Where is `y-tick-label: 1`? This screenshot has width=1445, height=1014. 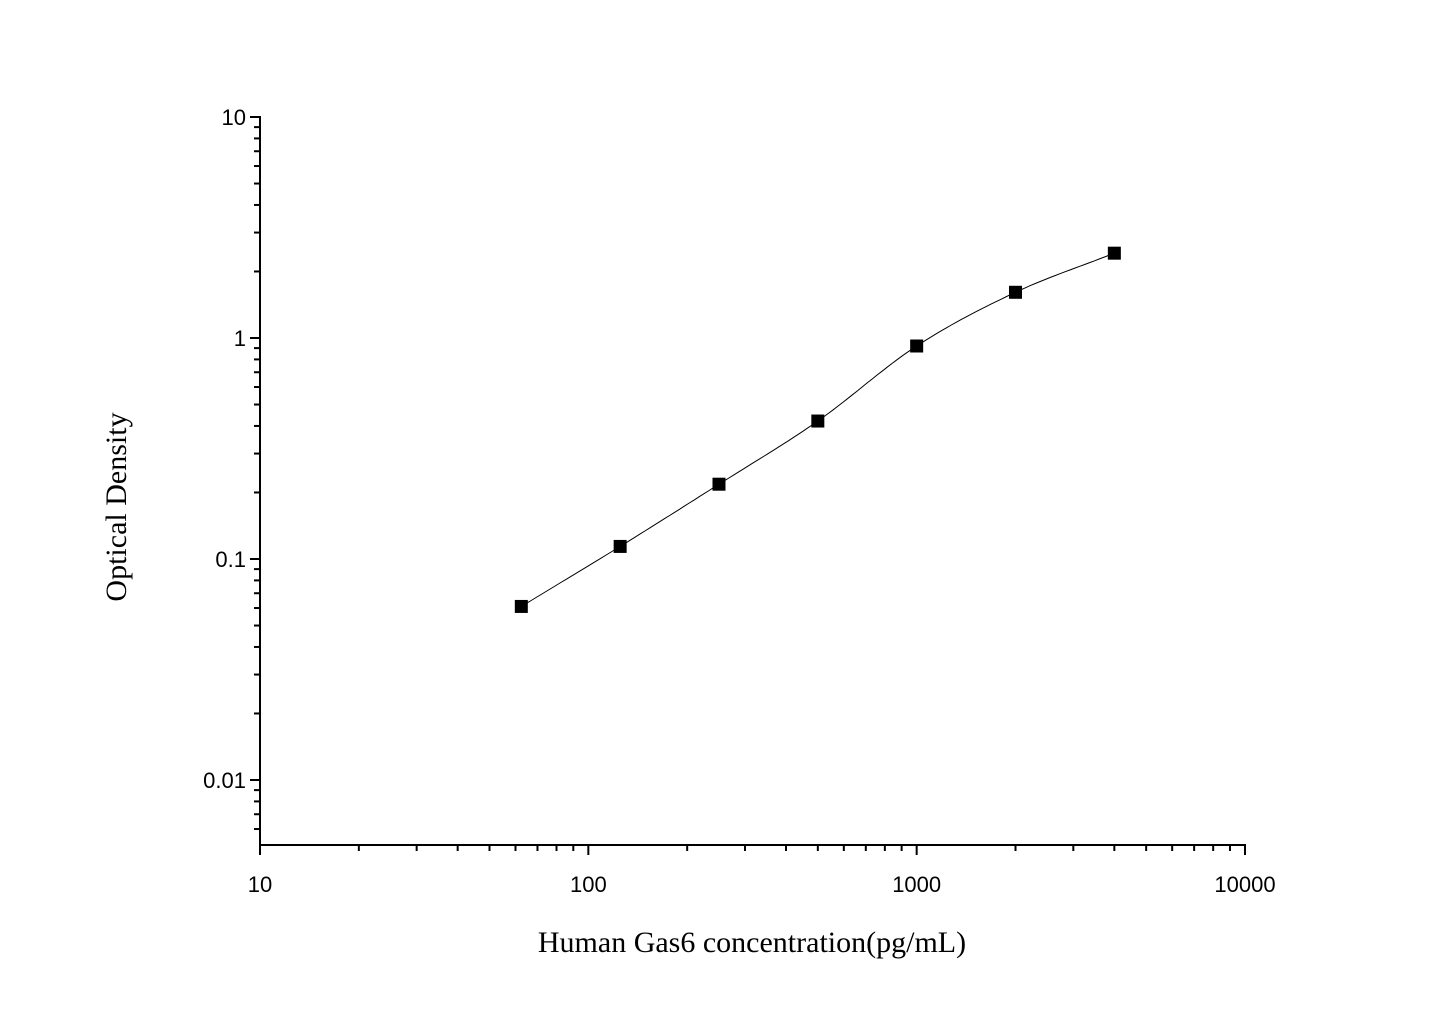 y-tick-label: 1 is located at coordinates (240, 338).